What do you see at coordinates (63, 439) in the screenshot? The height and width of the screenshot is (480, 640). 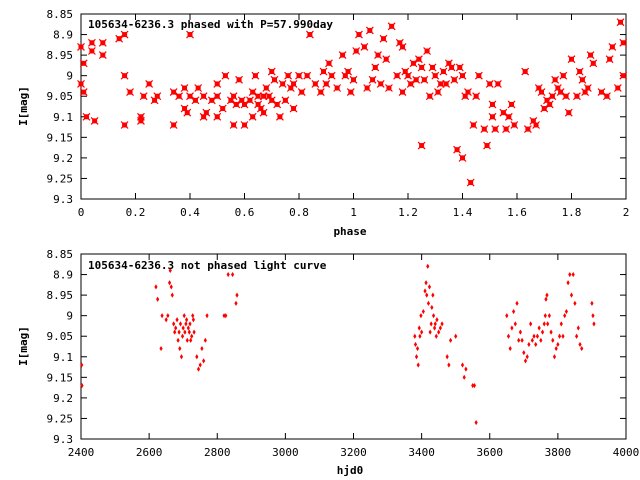 I see `y-tick-label: 9.3` at bounding box center [63, 439].